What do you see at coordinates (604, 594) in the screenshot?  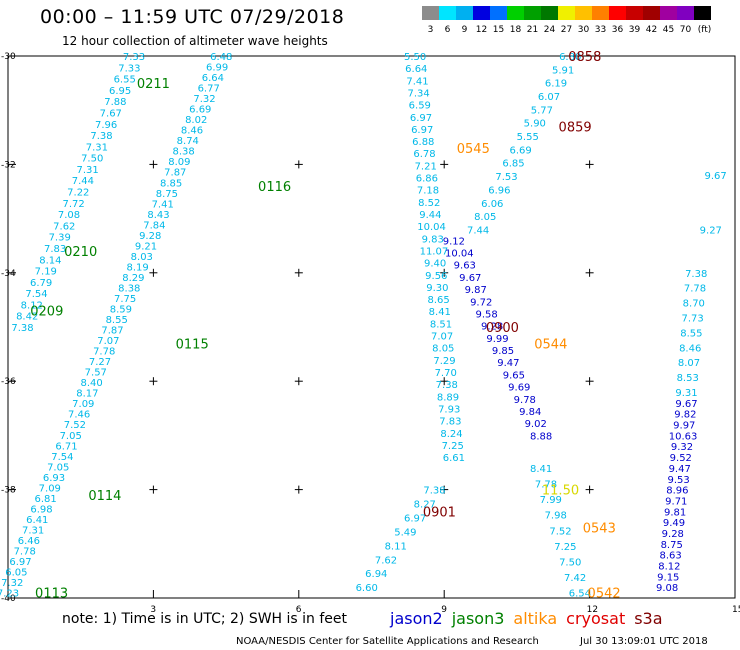 I see `pass-time-label: 0542` at bounding box center [604, 594].